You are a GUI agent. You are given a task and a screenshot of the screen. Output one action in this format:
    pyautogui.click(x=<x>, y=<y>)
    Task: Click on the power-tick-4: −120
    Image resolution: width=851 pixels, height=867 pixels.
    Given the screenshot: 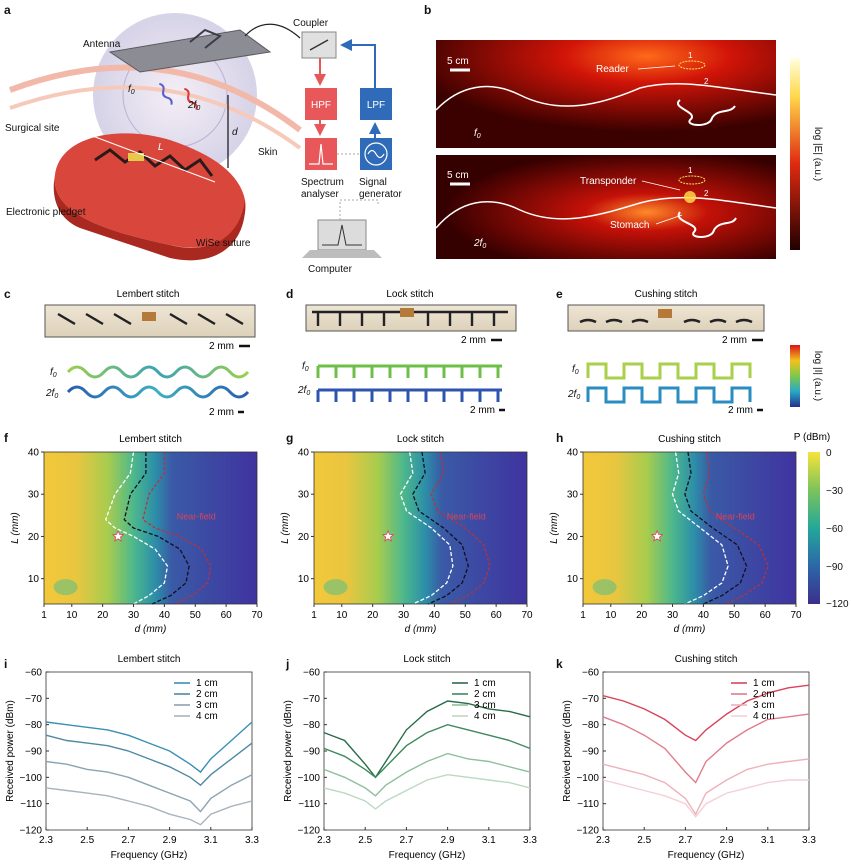 What is the action you would take?
    pyautogui.click(x=837, y=604)
    